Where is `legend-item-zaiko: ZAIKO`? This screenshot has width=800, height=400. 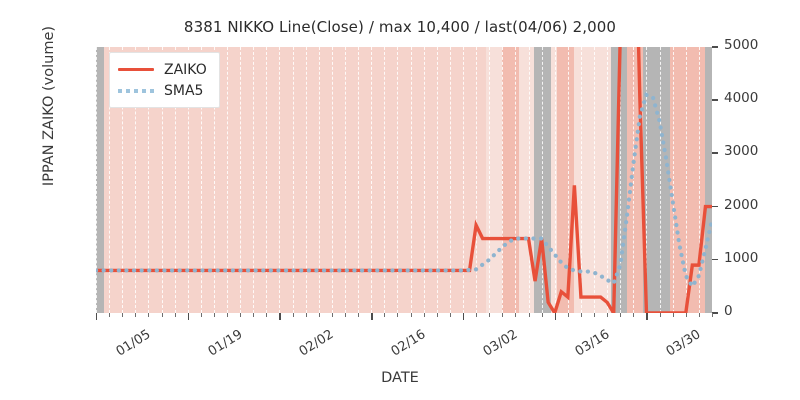 legend-item-zaiko: ZAIKO is located at coordinates (162, 69).